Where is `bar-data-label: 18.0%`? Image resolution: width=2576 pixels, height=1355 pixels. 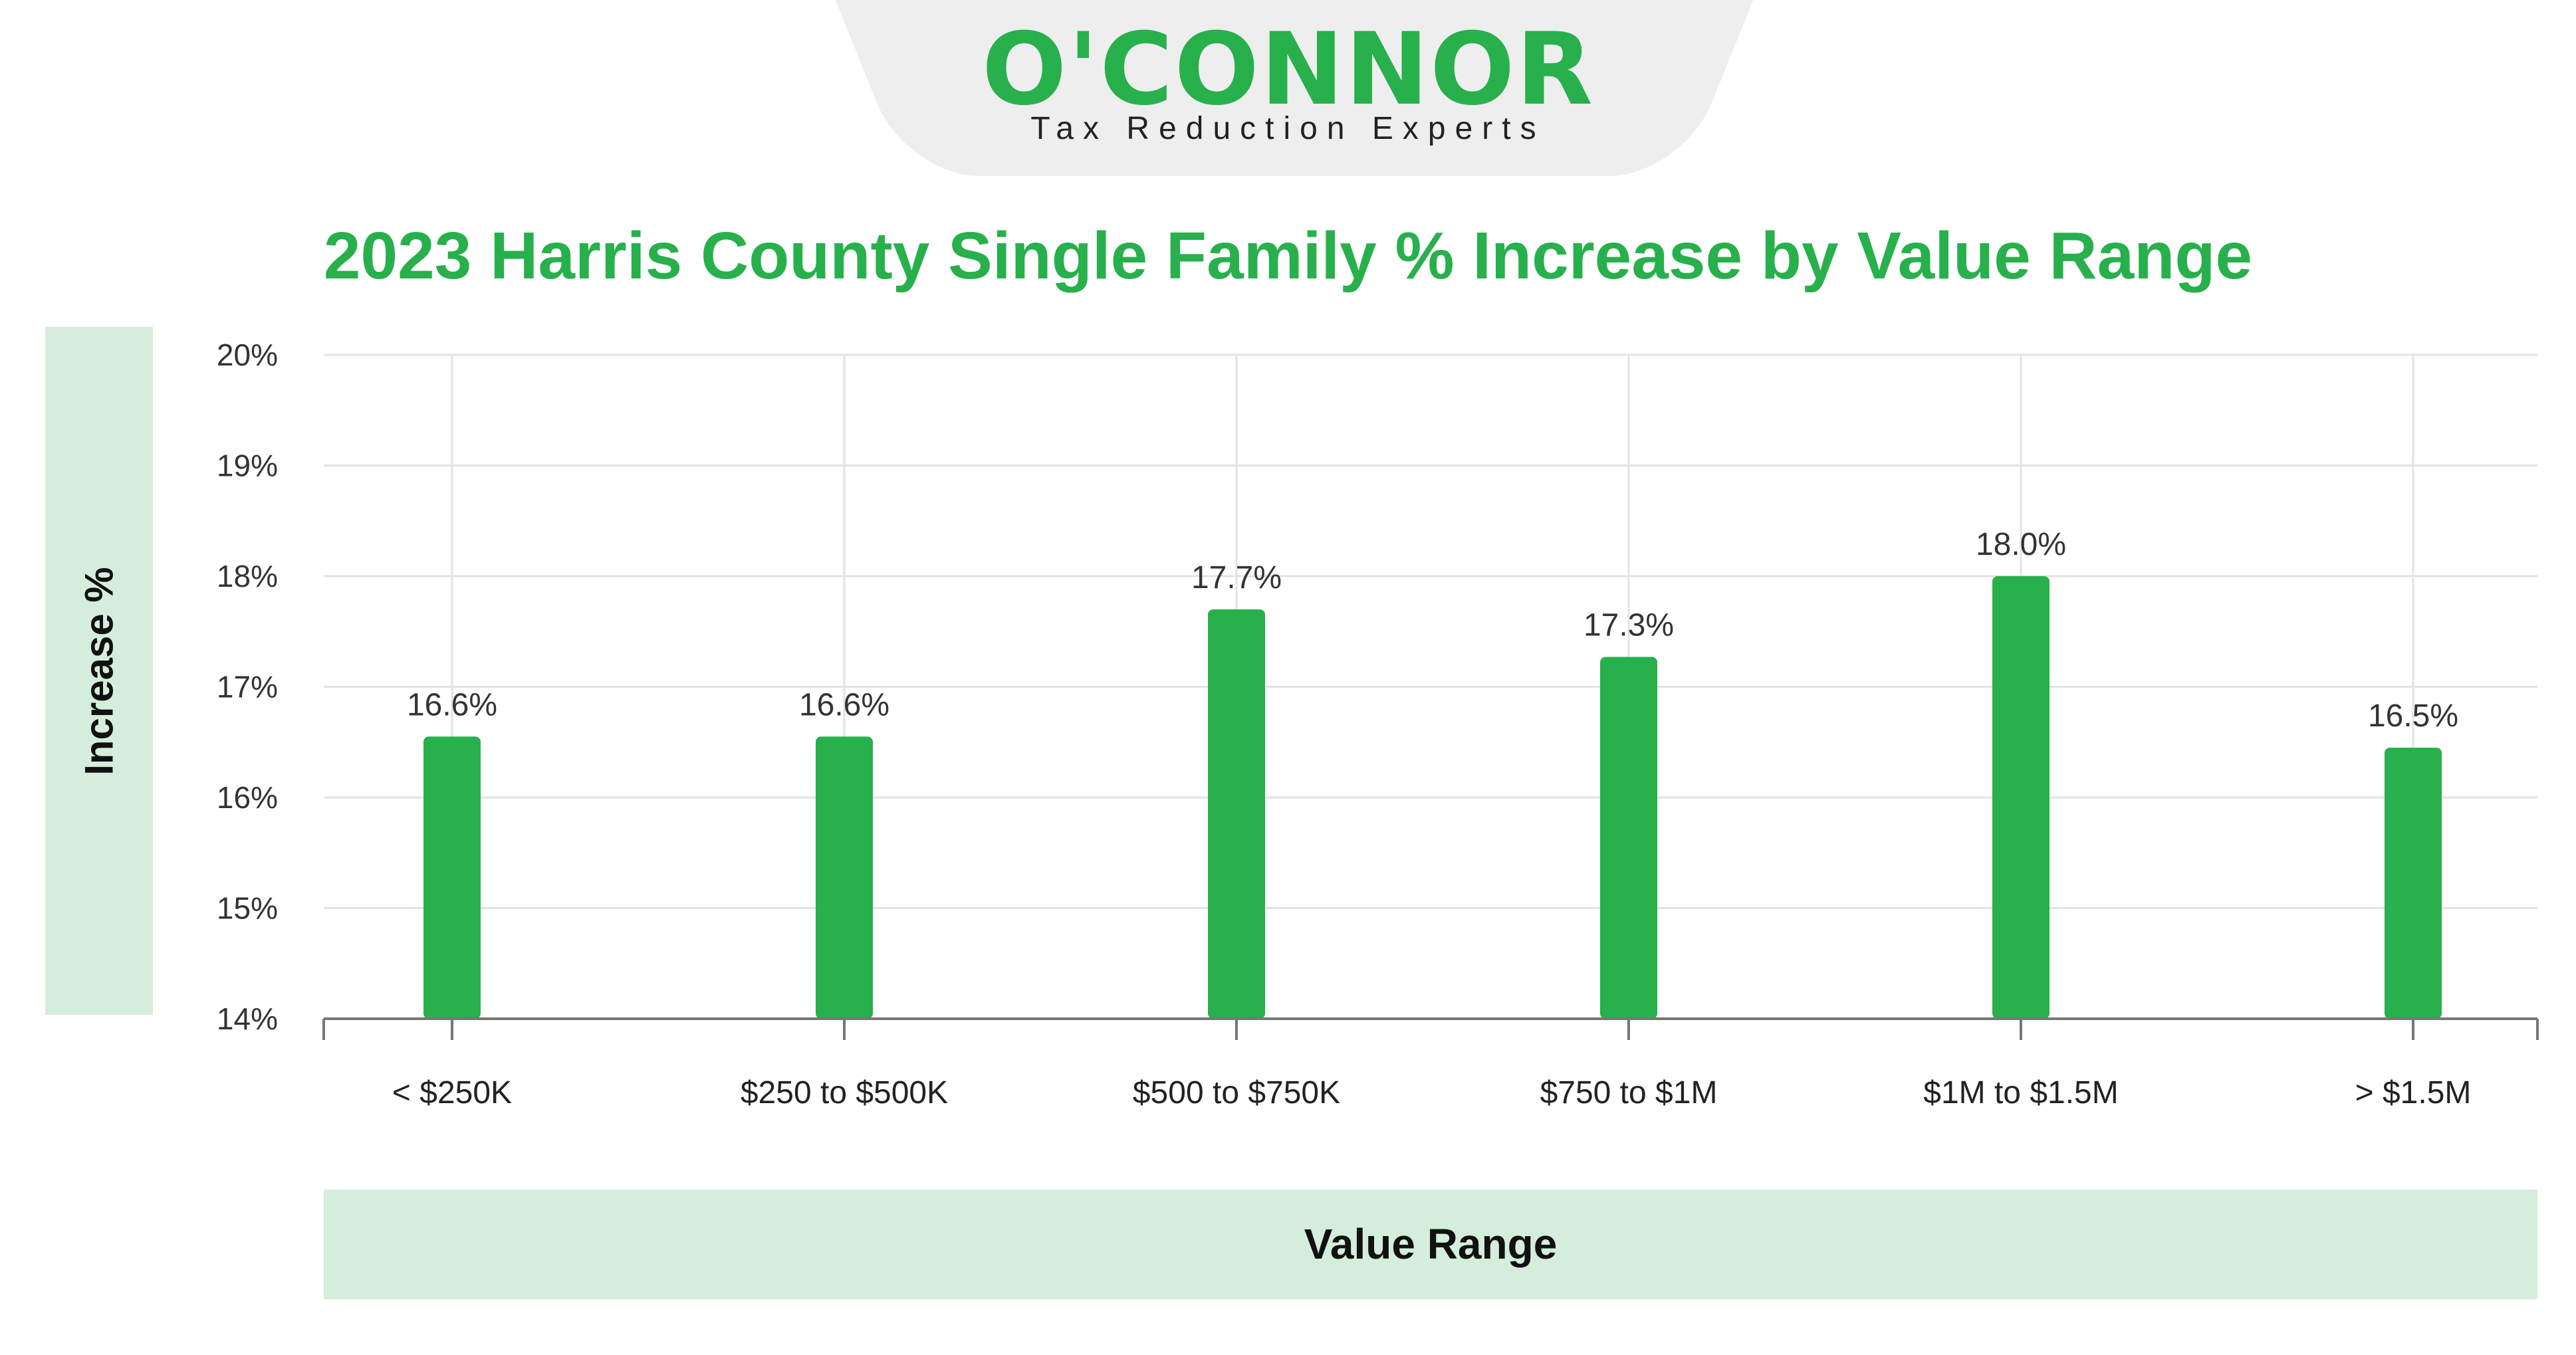
bar-data-label: 18.0% is located at coordinates (2021, 544).